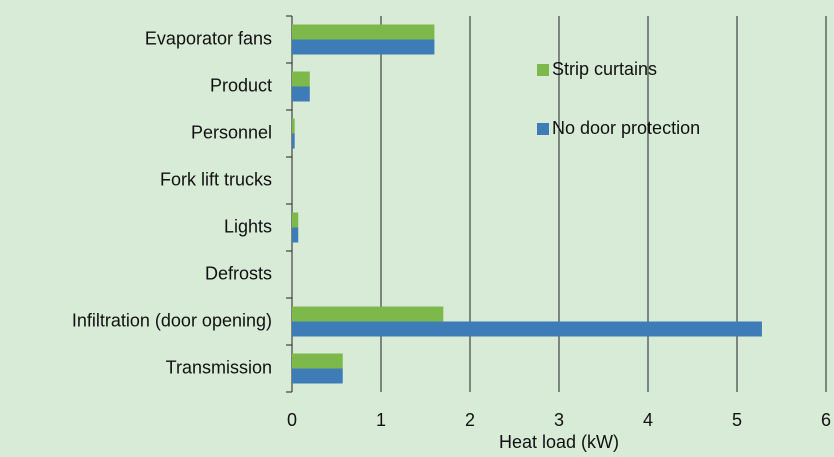 This screenshot has width=834, height=457. What do you see at coordinates (604, 69) in the screenshot?
I see `legend-label: Strip curtains` at bounding box center [604, 69].